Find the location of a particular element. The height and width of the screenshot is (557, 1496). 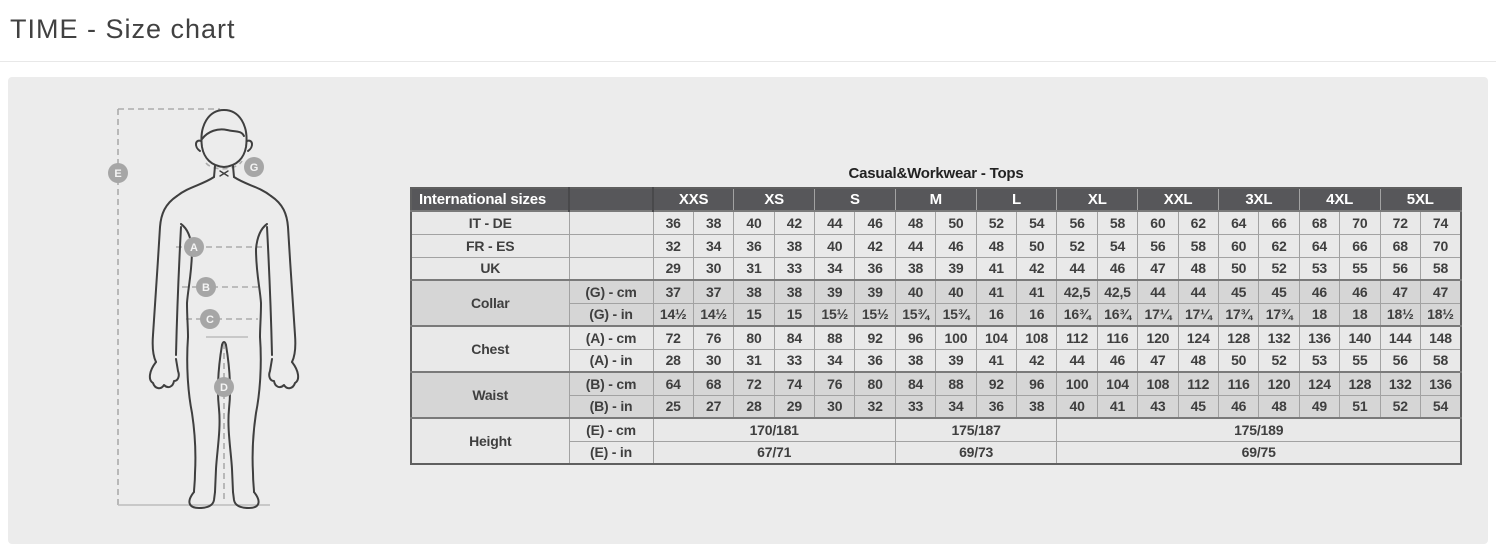

unit-label is located at coordinates (611, 245).